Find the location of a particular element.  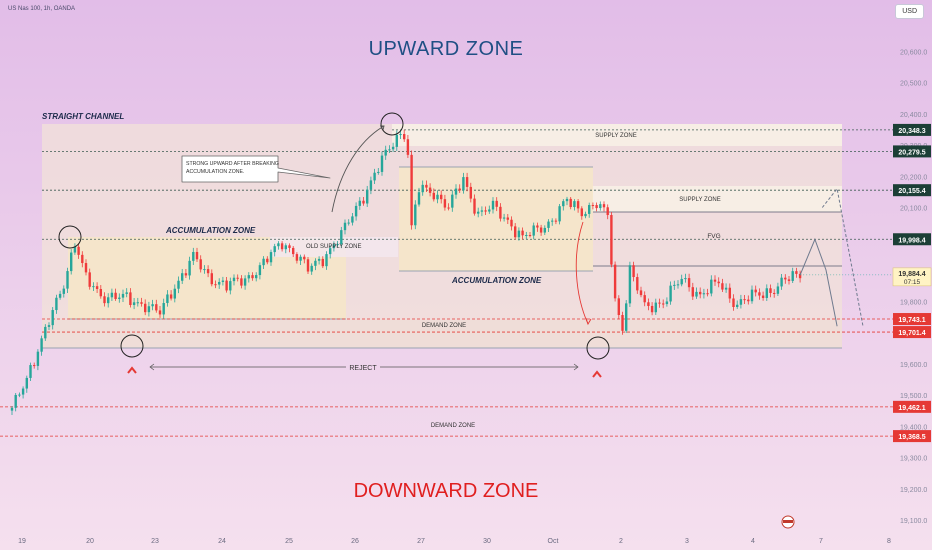

straight-channel-label: STRAIGHT CHANNEL is located at coordinates (83, 116).